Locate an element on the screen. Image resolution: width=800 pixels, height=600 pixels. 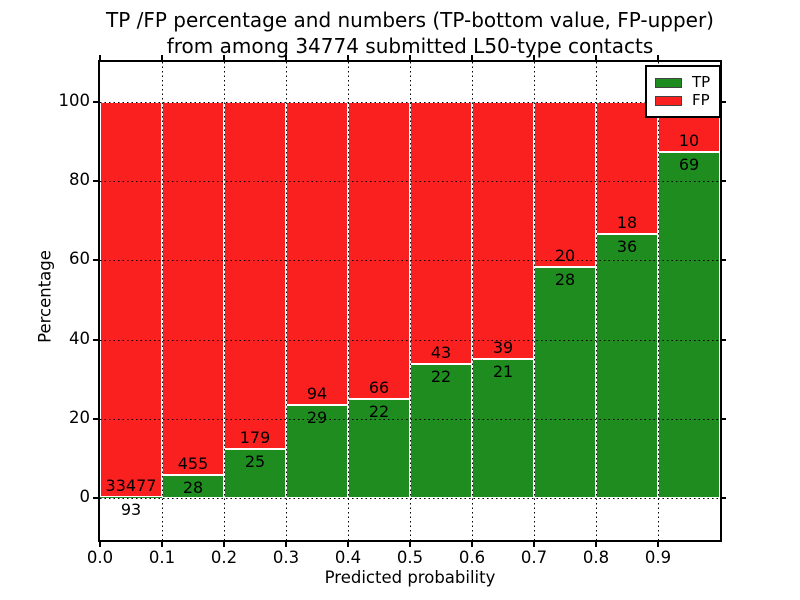
y-axis-label: Percentage is located at coordinates (45, 296).